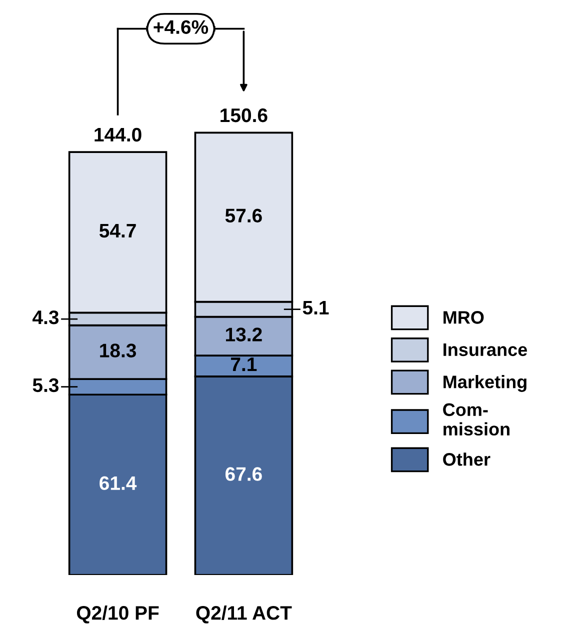 Image resolution: width=569 pixels, height=627 pixels. Describe the element at coordinates (45, 385) in the screenshot. I see `data-label: 5.3` at that location.